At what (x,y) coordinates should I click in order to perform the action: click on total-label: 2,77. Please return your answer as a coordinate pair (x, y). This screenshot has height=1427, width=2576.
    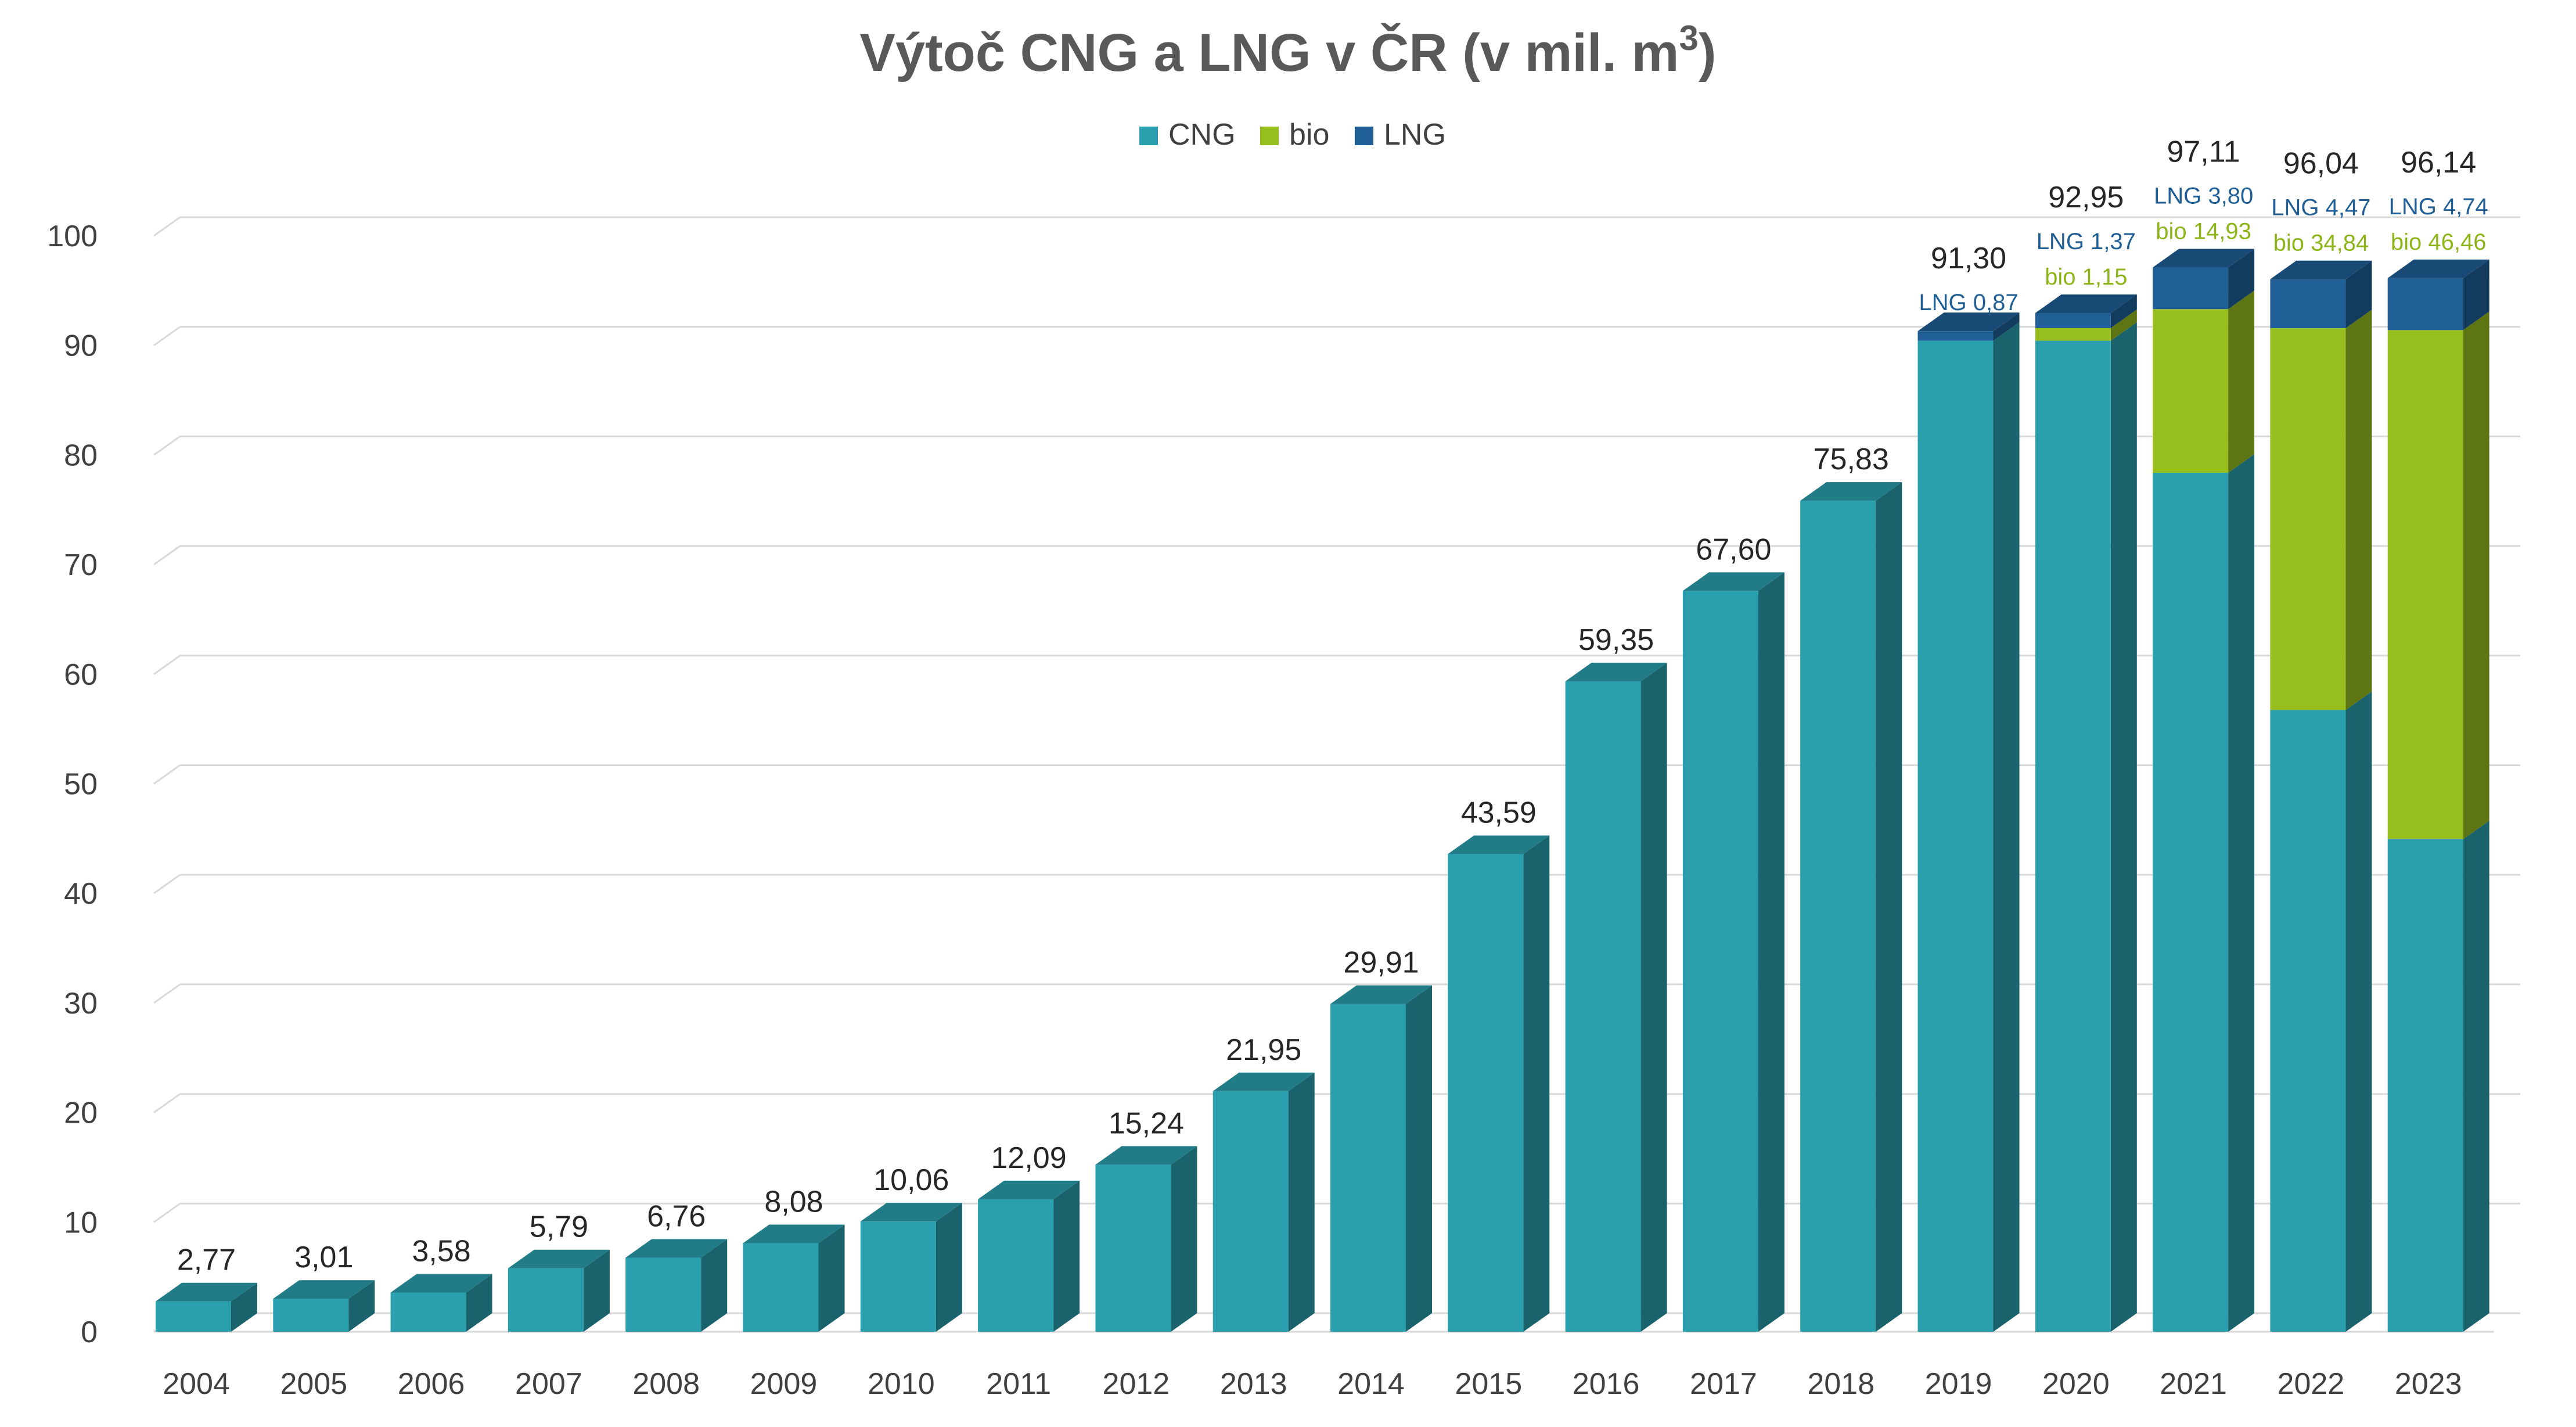
    Looking at the image, I should click on (206, 1260).